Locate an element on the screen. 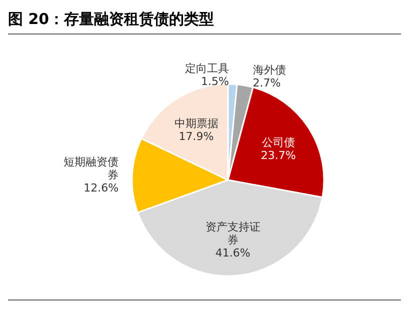 Image resolution: width=409 pixels, height=333 pixels. data-label: 41.6% is located at coordinates (232, 253).